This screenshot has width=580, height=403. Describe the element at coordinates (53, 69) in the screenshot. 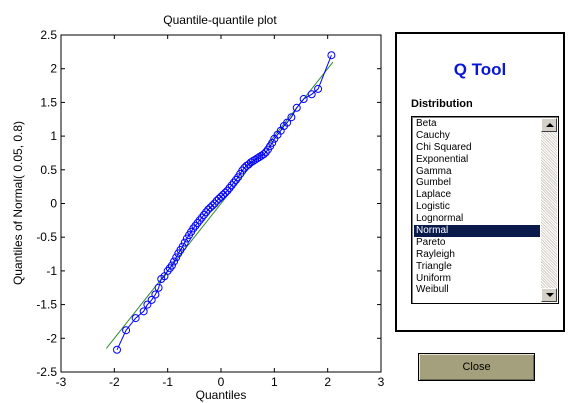

I see `y-tick-label: 2` at that location.